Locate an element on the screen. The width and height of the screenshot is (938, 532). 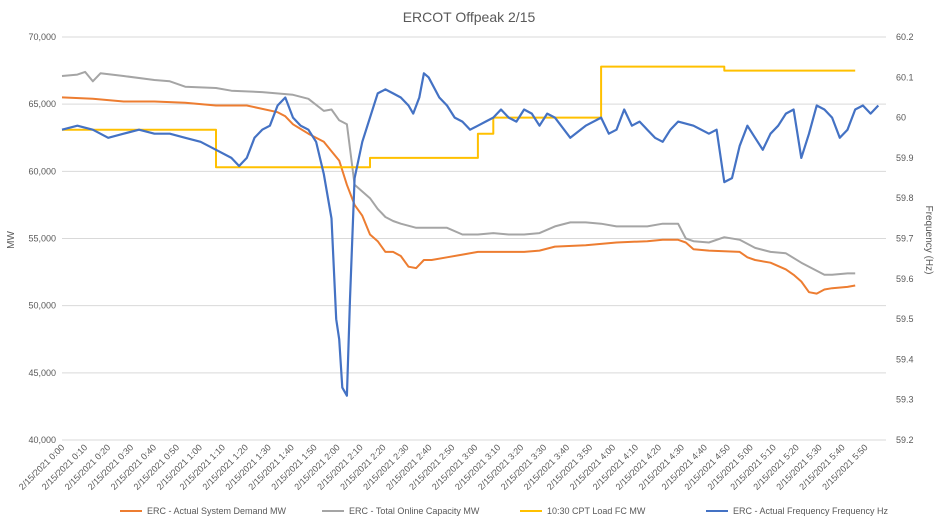
y2-tick-label: 59.6 is located at coordinates (905, 279).